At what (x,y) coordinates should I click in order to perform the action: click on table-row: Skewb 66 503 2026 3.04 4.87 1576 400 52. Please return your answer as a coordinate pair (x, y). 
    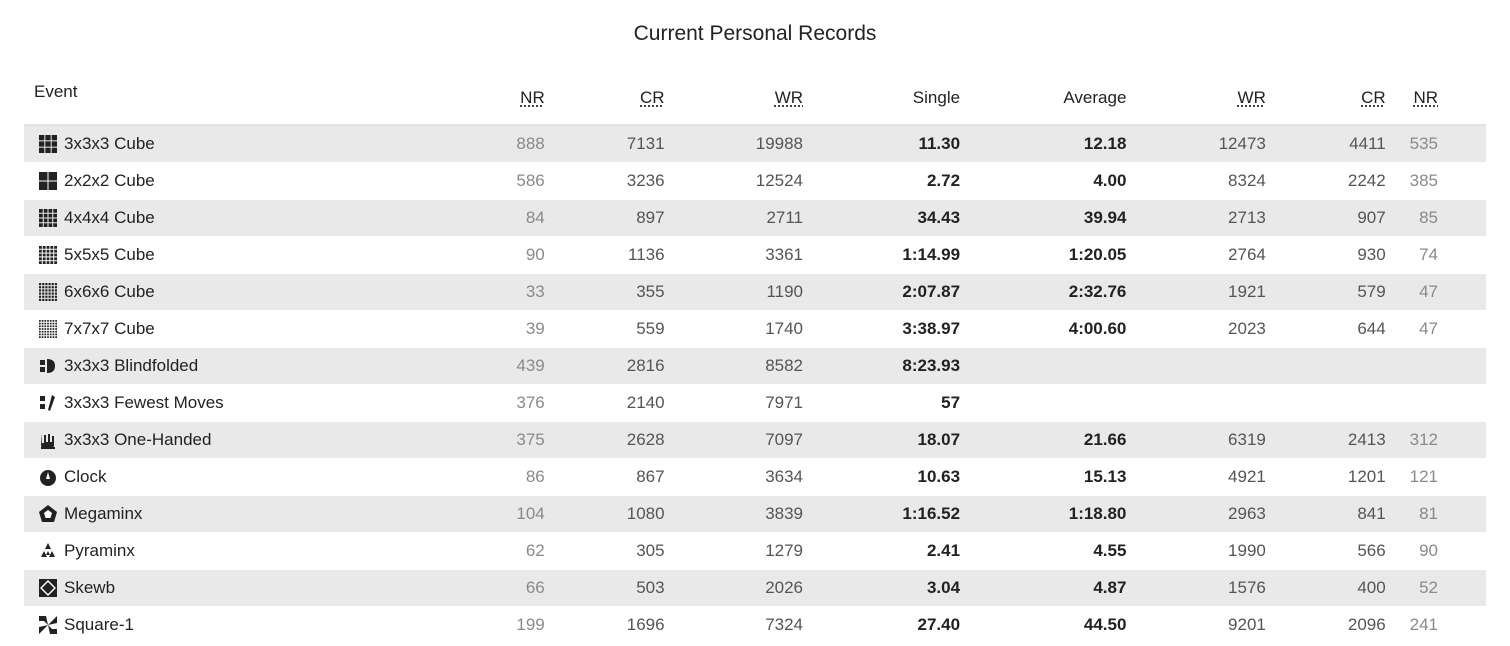
    Looking at the image, I should click on (755, 588).